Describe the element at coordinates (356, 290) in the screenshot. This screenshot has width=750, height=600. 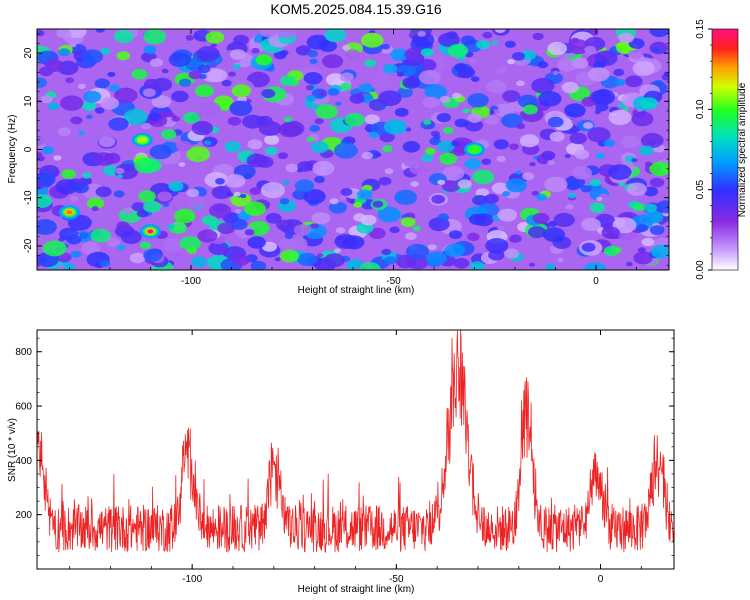
I see `heatmap-x-axis-label: Height of straight line (km)` at that location.